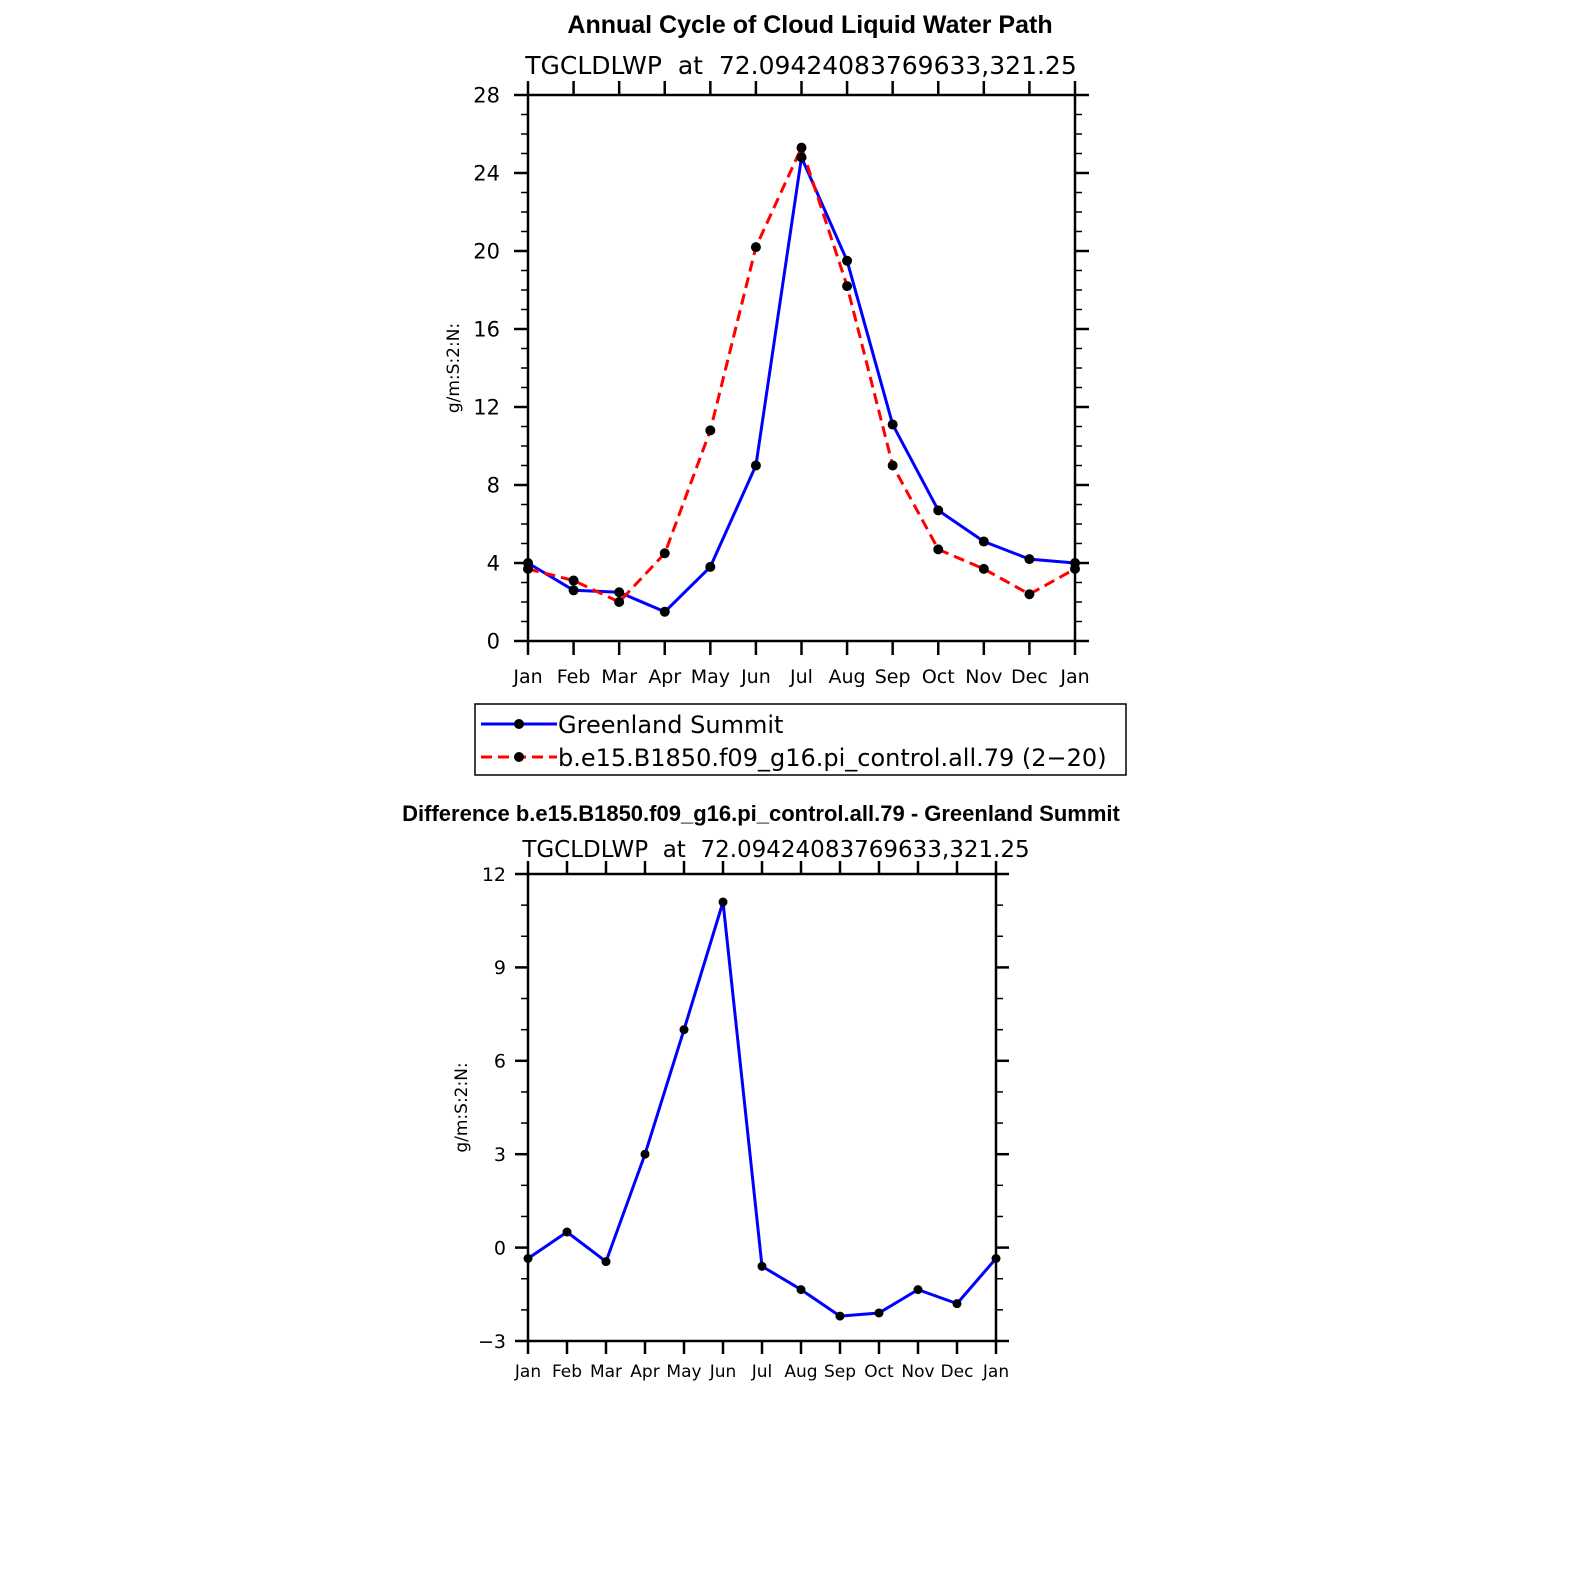 Image resolution: width=1574 pixels, height=1574 pixels. Describe the element at coordinates (574, 677) in the screenshot. I see `c1-x-tick-label: Feb` at that location.